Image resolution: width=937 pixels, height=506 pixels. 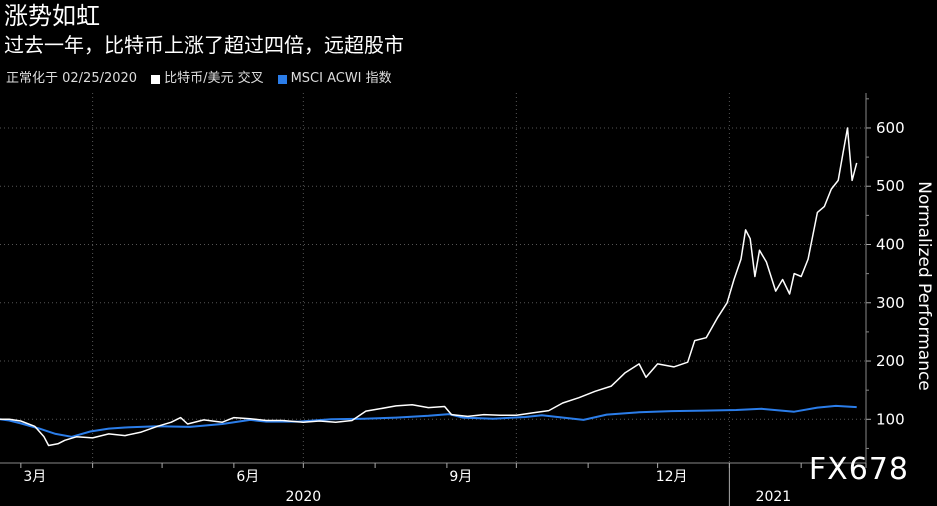 I want to click on x-tick-label: 12月, so click(x=672, y=477).